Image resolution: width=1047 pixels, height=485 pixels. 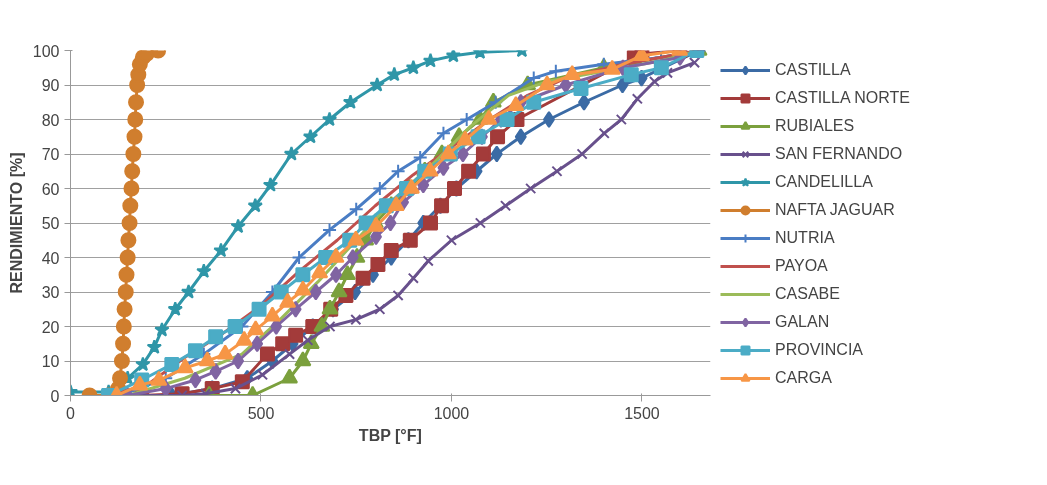 I want to click on legend-label: GALAN, so click(x=802, y=322).